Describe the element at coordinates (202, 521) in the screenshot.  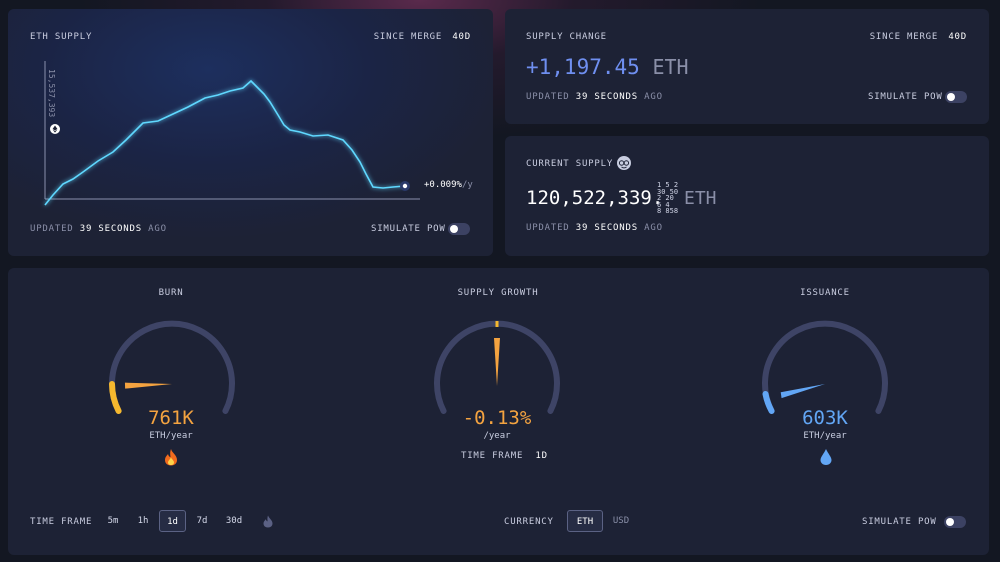
I see `timeframe-7d-button: 7d` at that location.